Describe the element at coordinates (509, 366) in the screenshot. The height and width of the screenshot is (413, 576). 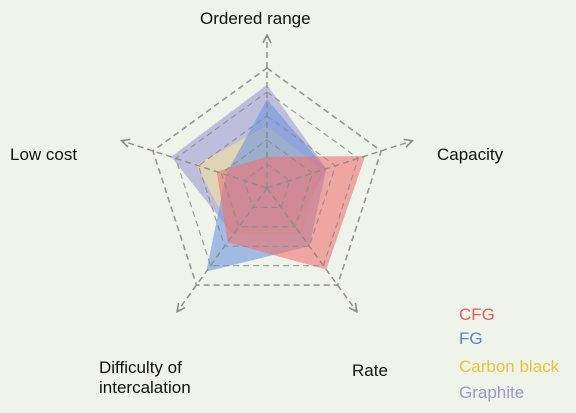
I see `legend-item-carbon-black: Carbon black` at that location.